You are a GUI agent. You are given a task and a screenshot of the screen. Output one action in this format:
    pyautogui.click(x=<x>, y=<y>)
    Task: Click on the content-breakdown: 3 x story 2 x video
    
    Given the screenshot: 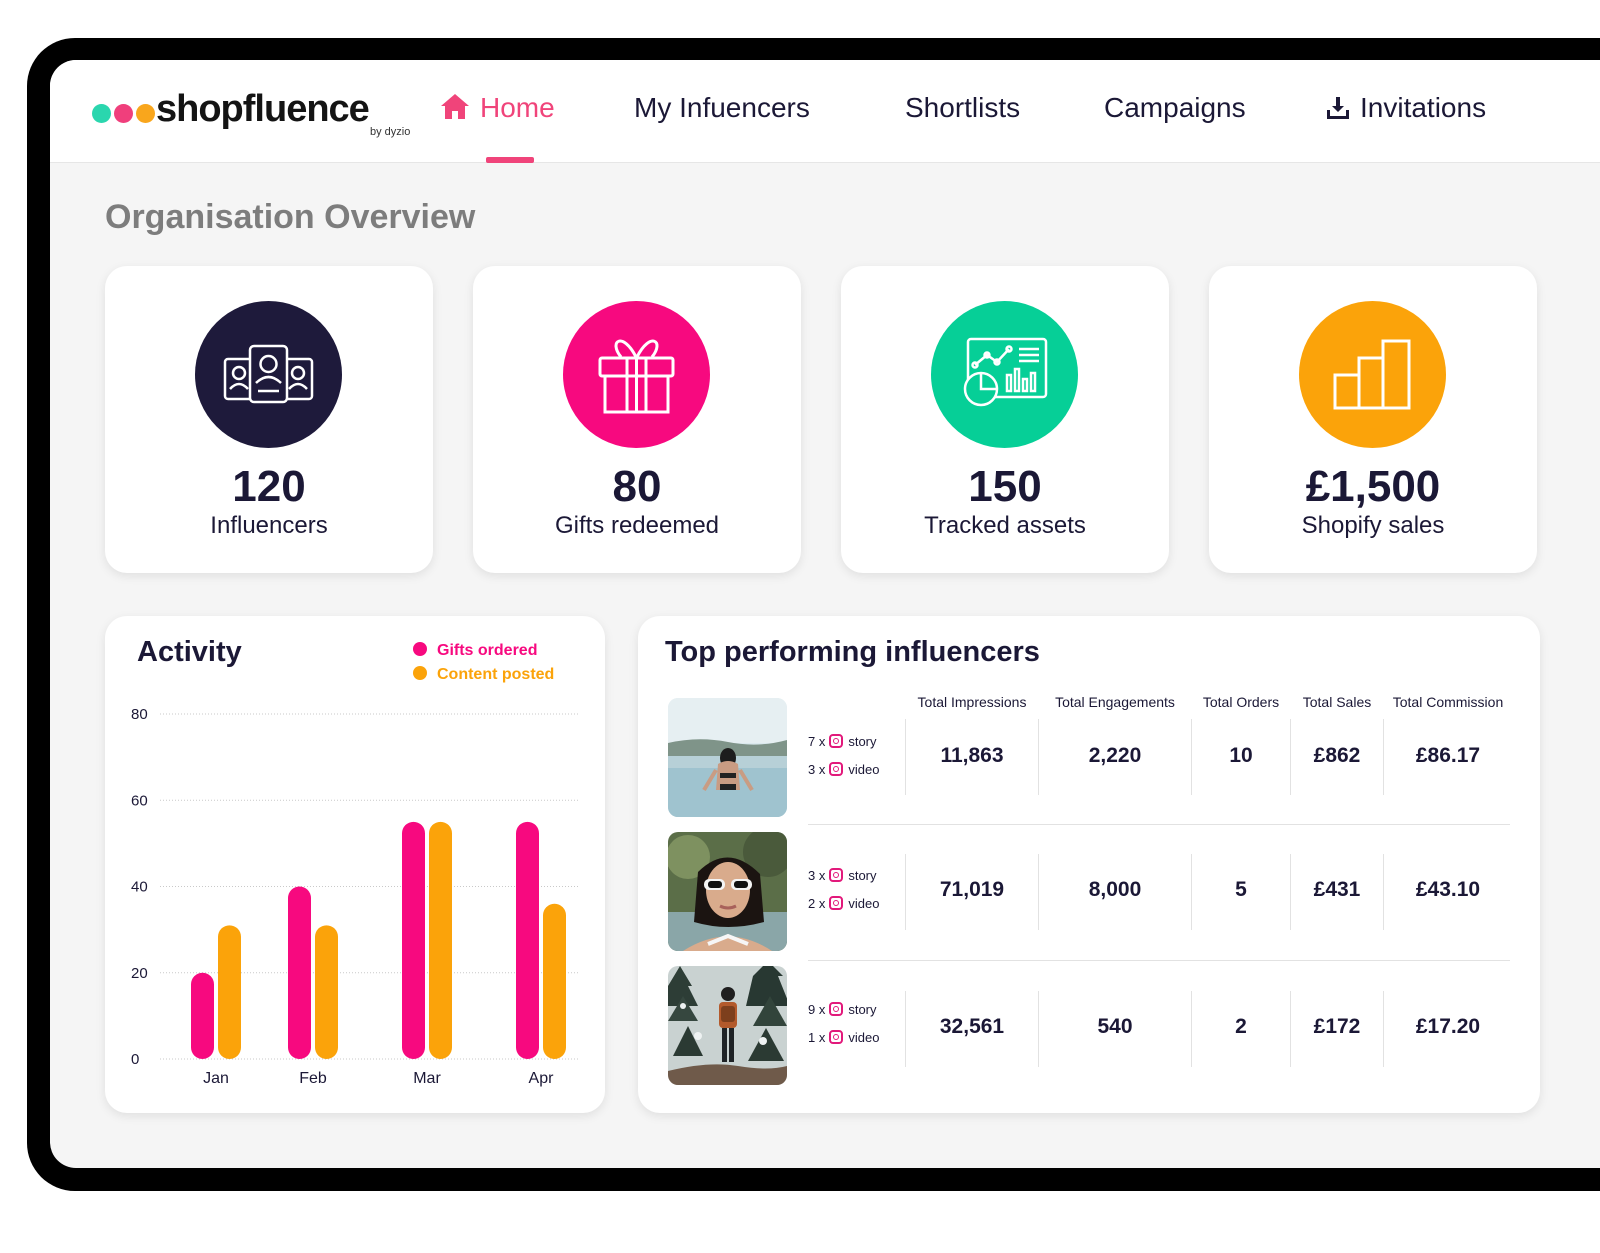 What is the action you would take?
    pyautogui.click(x=843, y=890)
    